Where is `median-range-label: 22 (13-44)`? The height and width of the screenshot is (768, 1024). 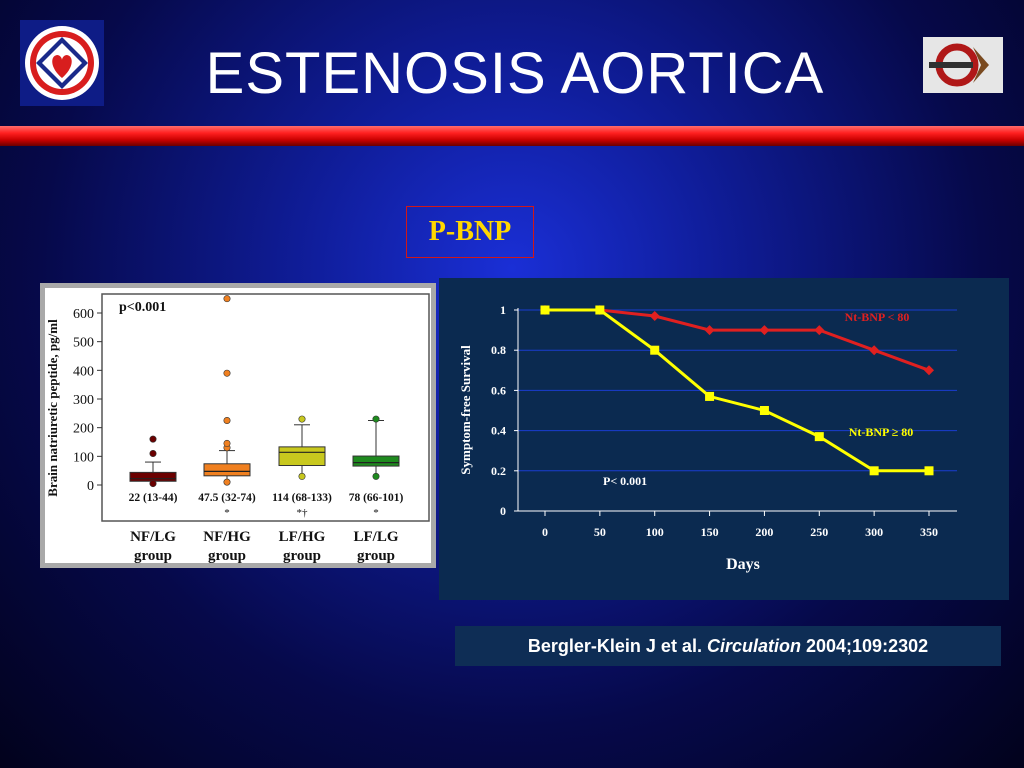 median-range-label: 22 (13-44) is located at coordinates (153, 498).